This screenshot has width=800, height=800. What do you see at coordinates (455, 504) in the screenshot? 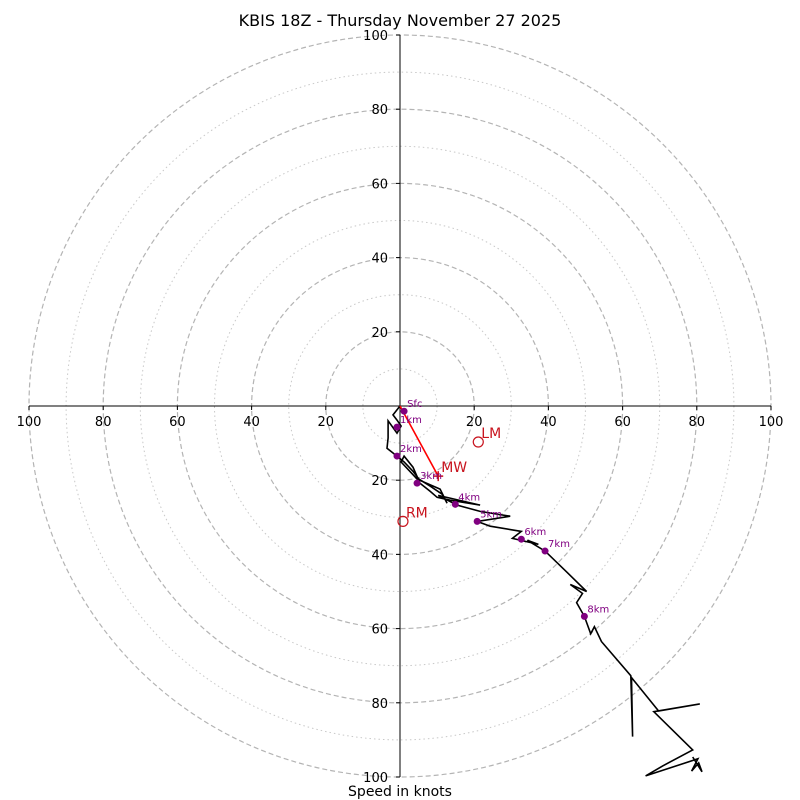
I see `height-marker-4km` at bounding box center [455, 504].